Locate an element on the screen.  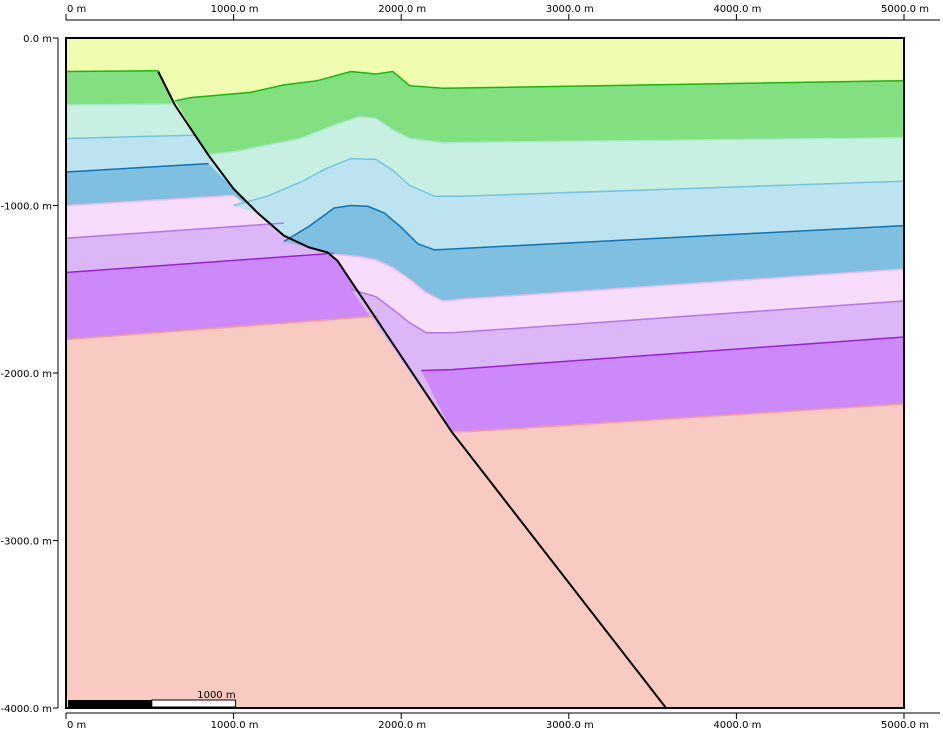
top-axis-tick-label: 2000.0 m is located at coordinates (402, 9).